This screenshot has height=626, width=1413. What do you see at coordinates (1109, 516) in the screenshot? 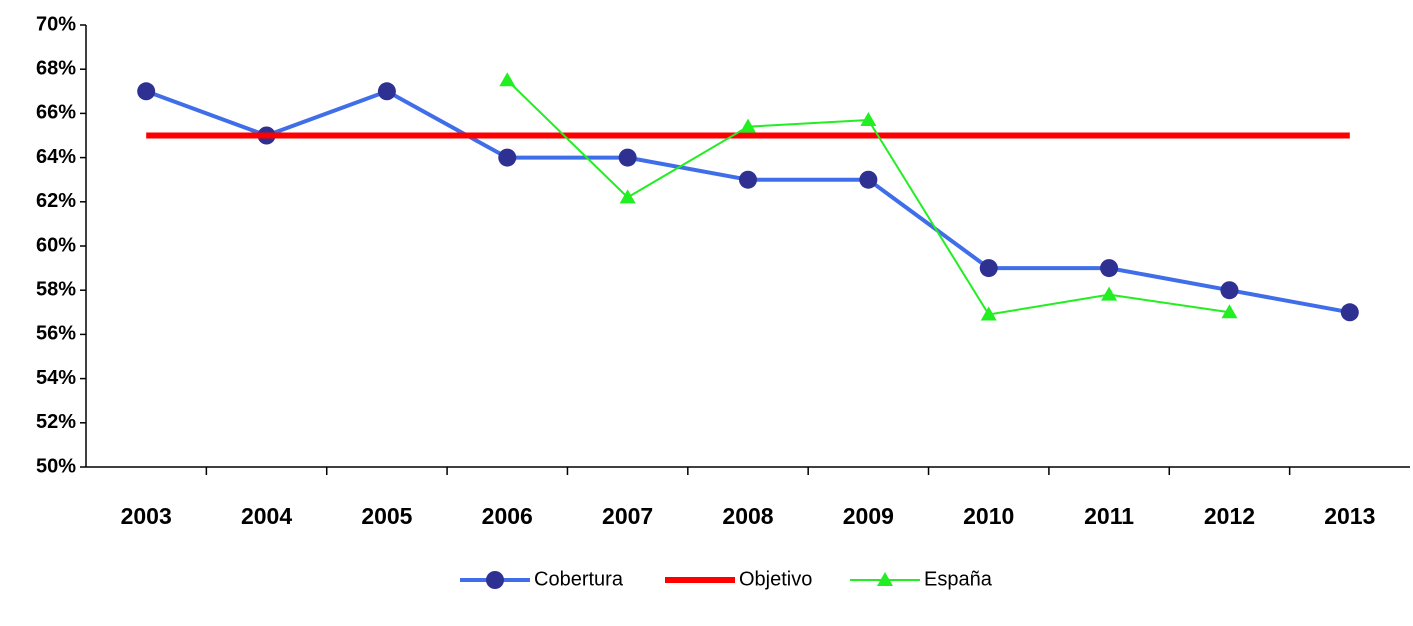
I see `x-tick-label: 2011` at bounding box center [1109, 516].